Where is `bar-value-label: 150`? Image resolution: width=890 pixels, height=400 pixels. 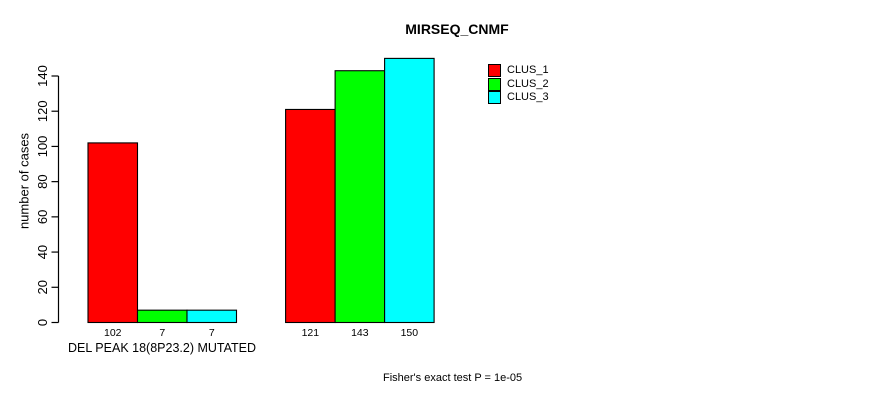
bar-value-label: 150 is located at coordinates (410, 333).